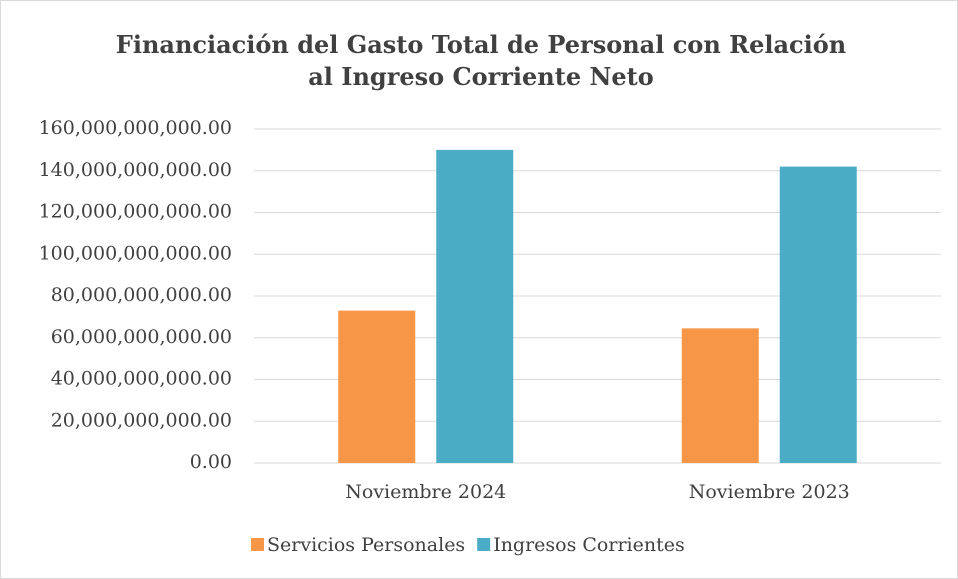  What do you see at coordinates (141, 379) in the screenshot?
I see `y-tick-label: 40,000,000,000.00` at bounding box center [141, 379].